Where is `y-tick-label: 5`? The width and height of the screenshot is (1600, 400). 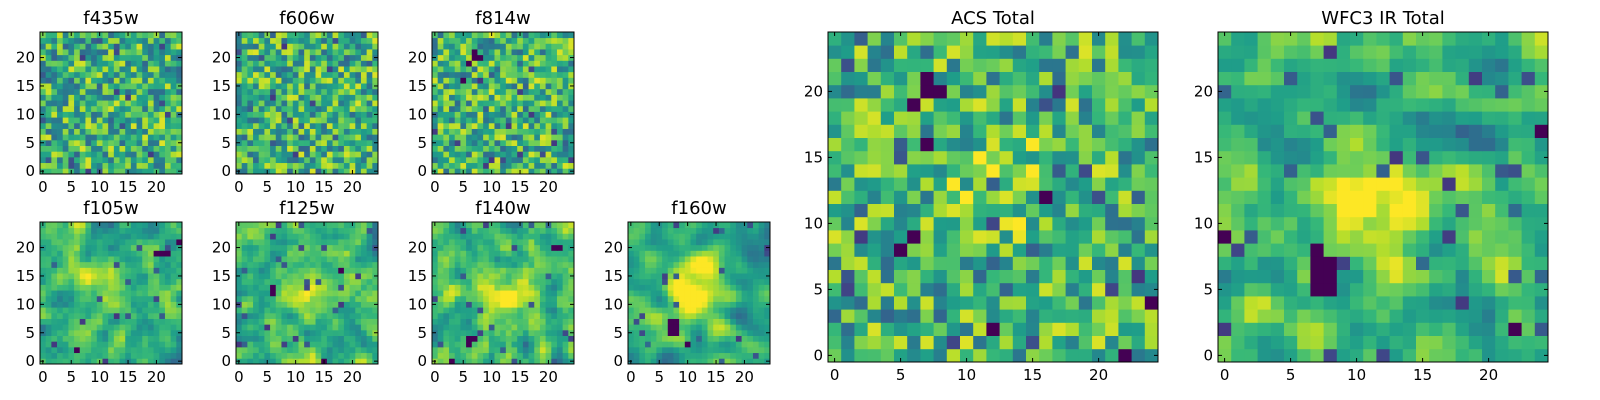
y-tick-label: 5 is located at coordinates (422, 143).